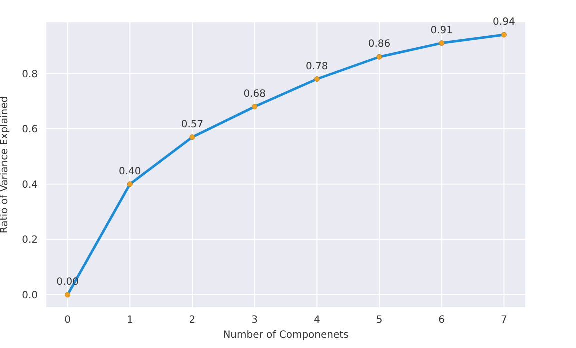 Image resolution: width=576 pixels, height=348 pixels. I want to click on data-label: 0.86, so click(379, 44).